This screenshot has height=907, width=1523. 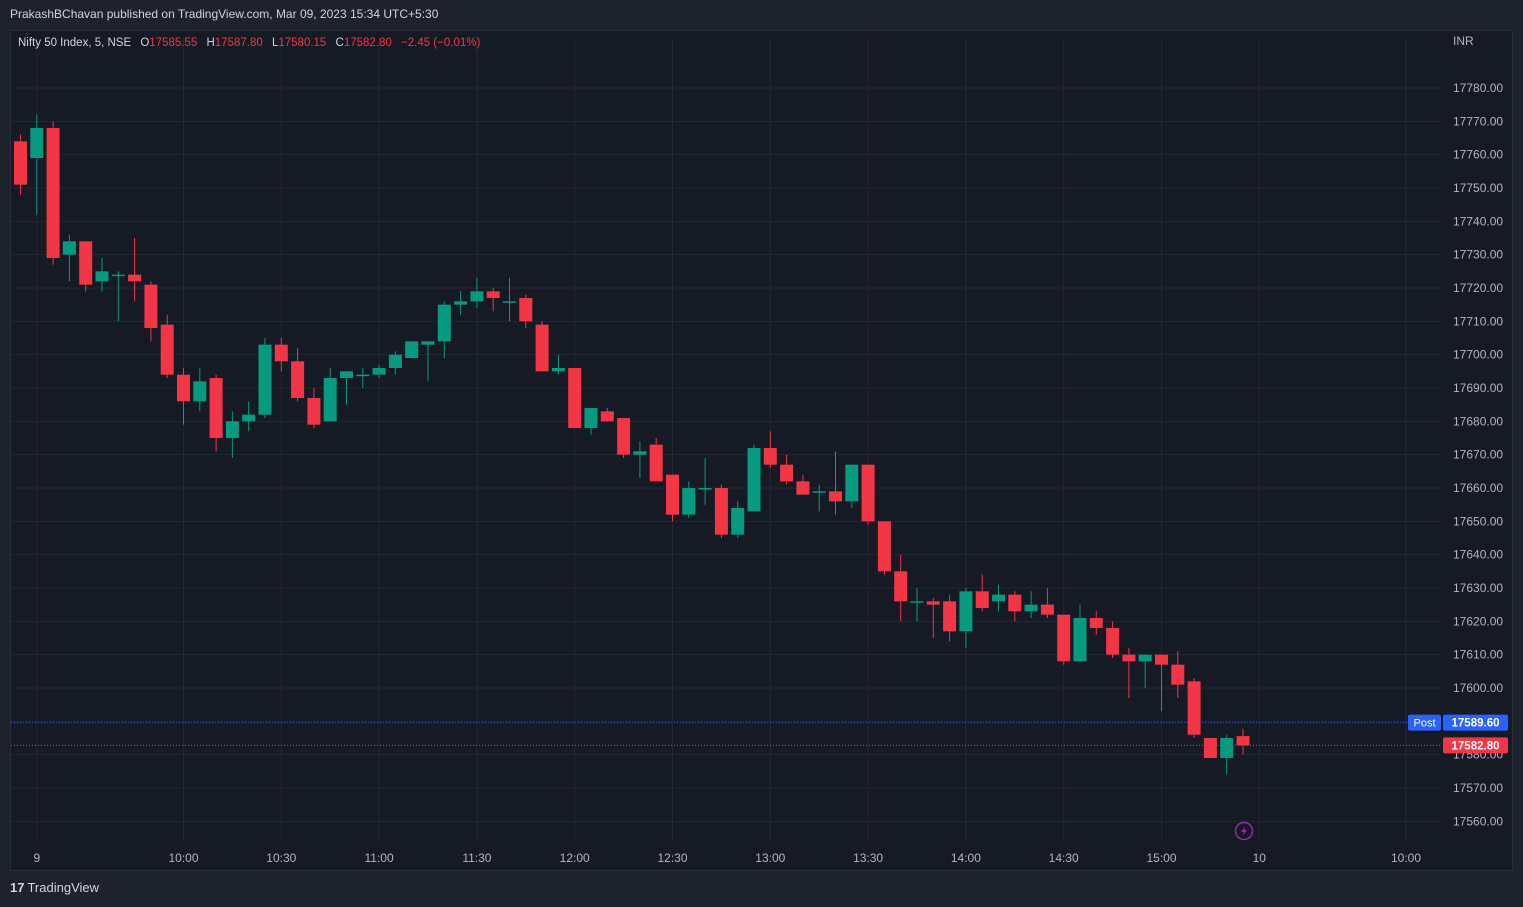 I want to click on brand-name: TradingView, so click(x=63, y=888).